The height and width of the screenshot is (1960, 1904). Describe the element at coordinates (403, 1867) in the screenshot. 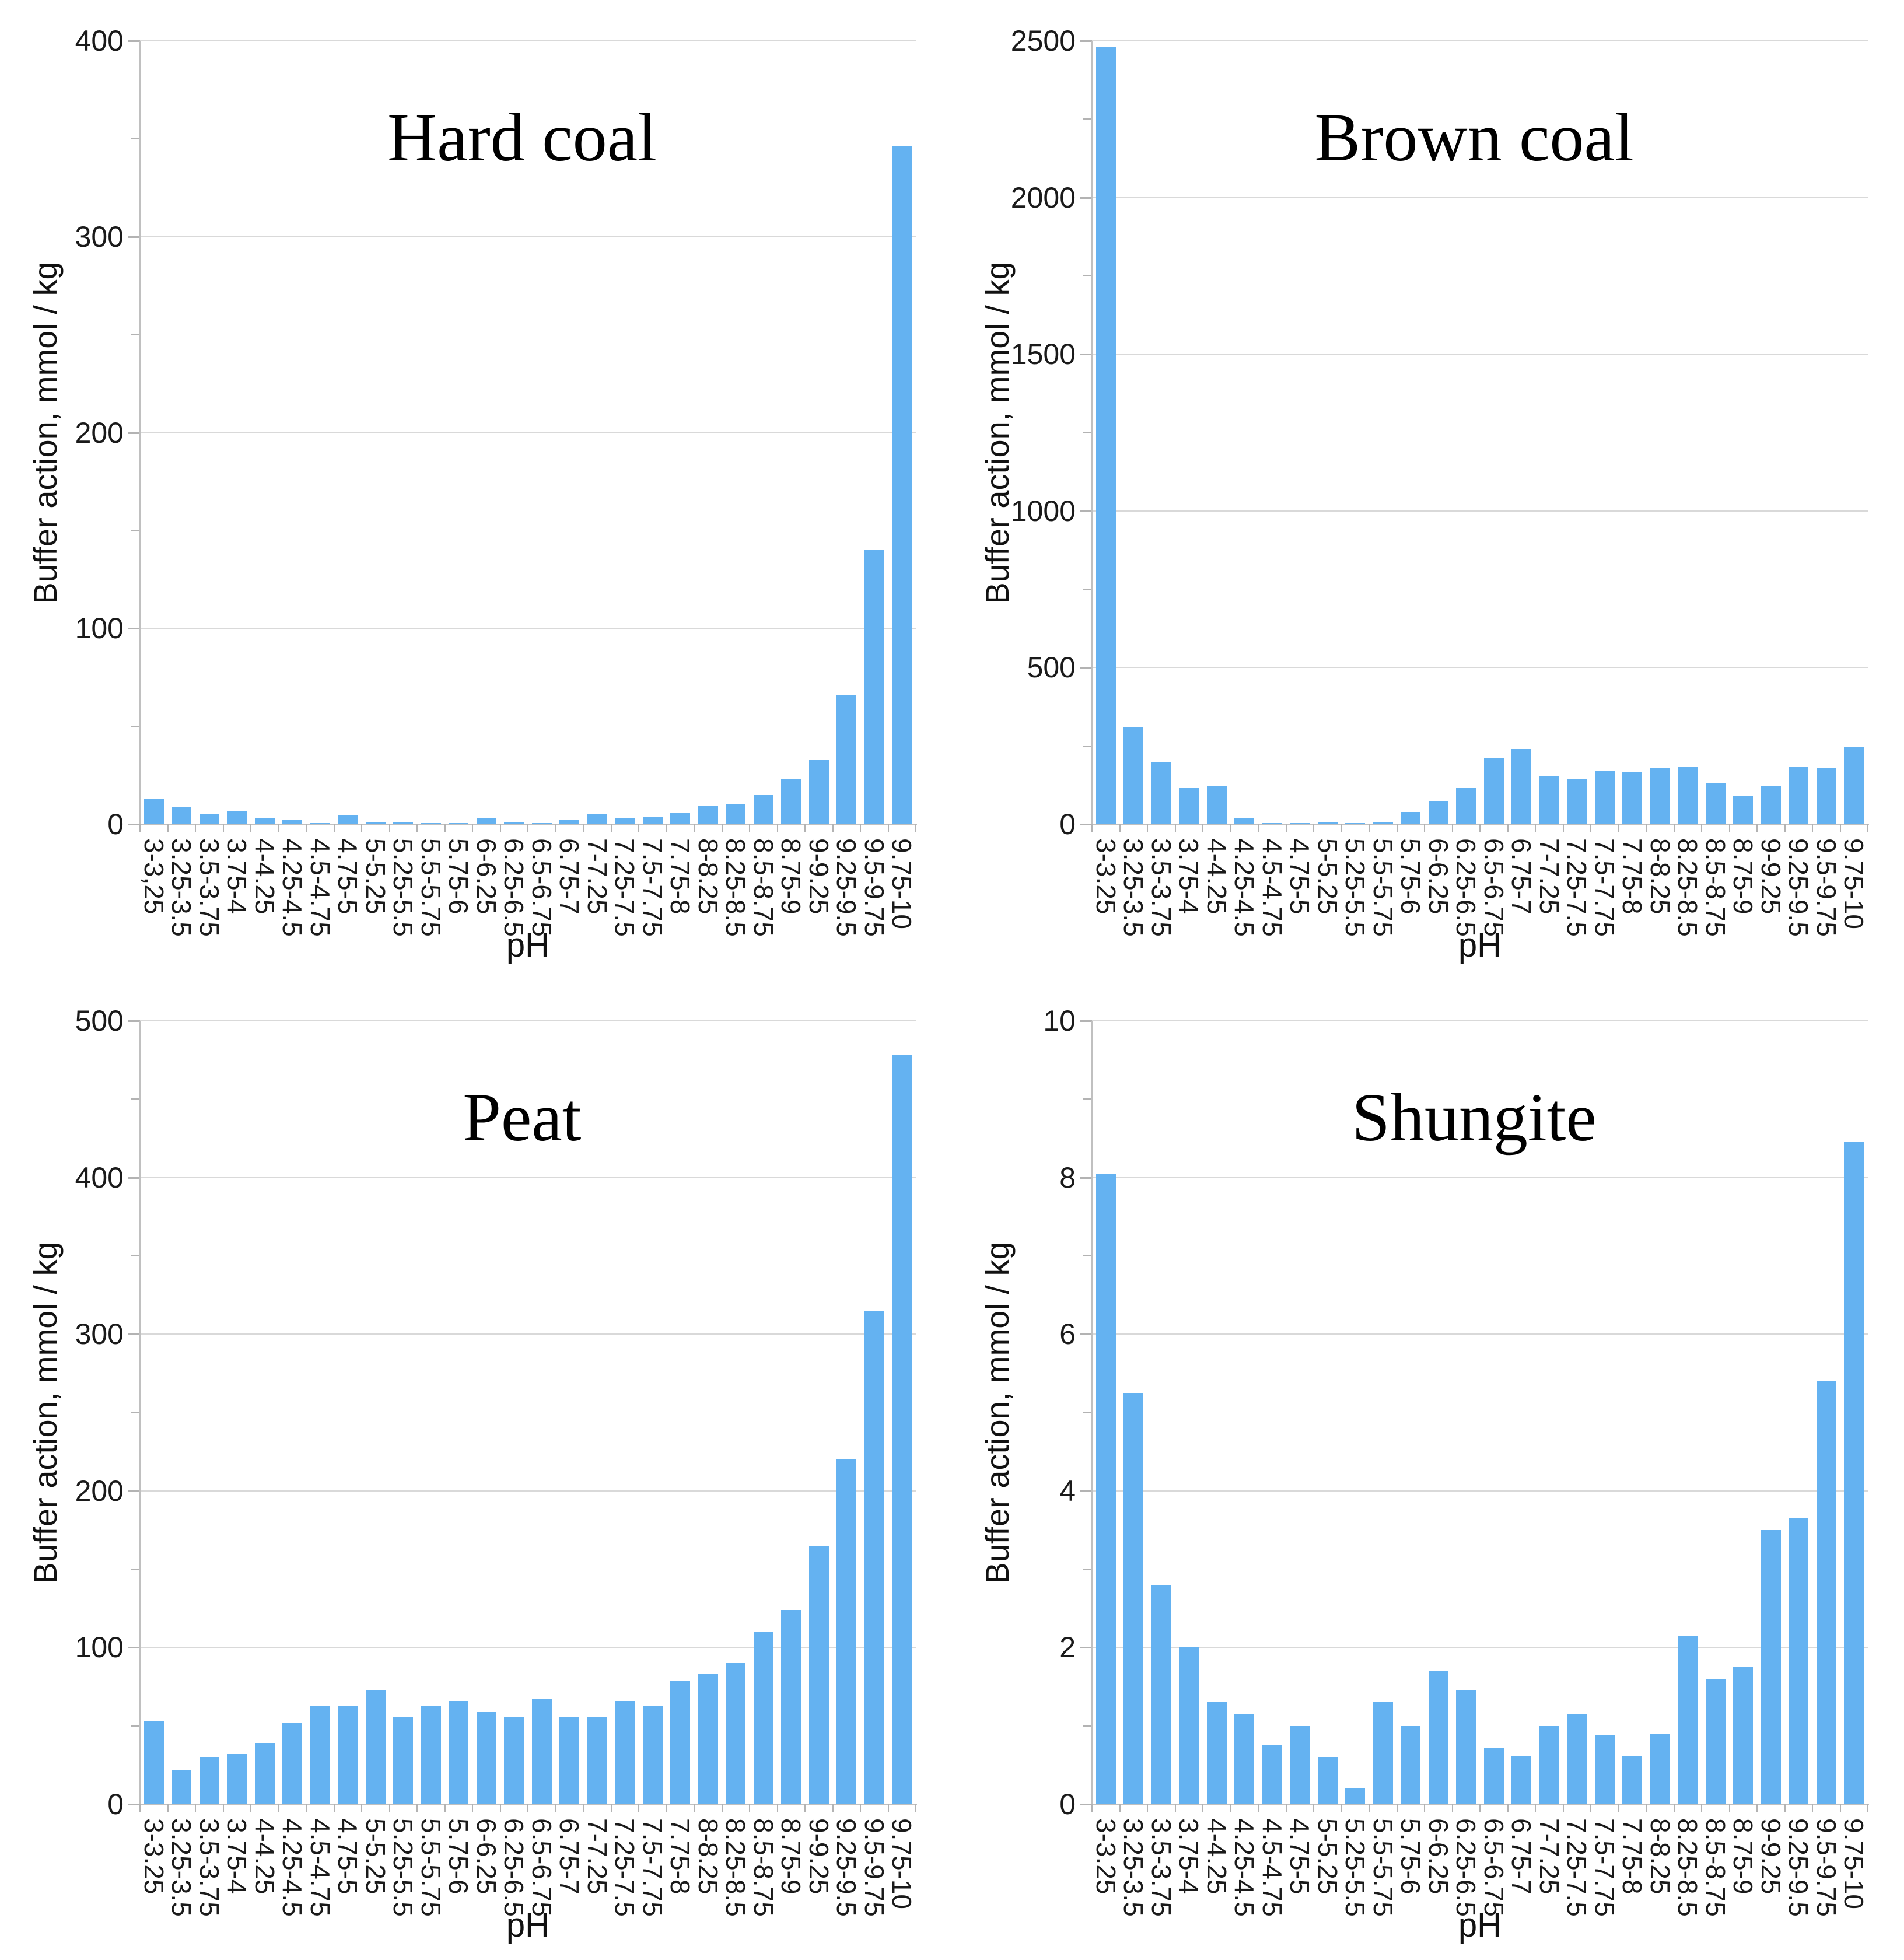

I see `x-tick-label: 5.25-5.5` at that location.